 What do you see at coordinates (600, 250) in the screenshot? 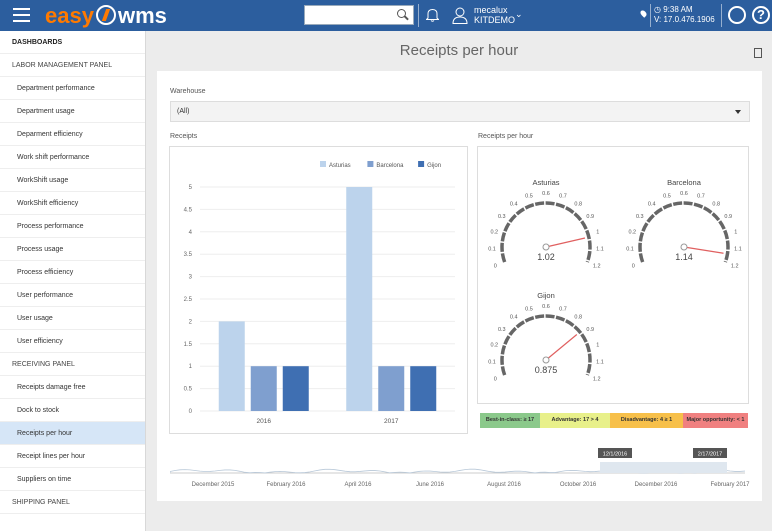
I see `gauge-tick-label: 1.1` at bounding box center [600, 250].